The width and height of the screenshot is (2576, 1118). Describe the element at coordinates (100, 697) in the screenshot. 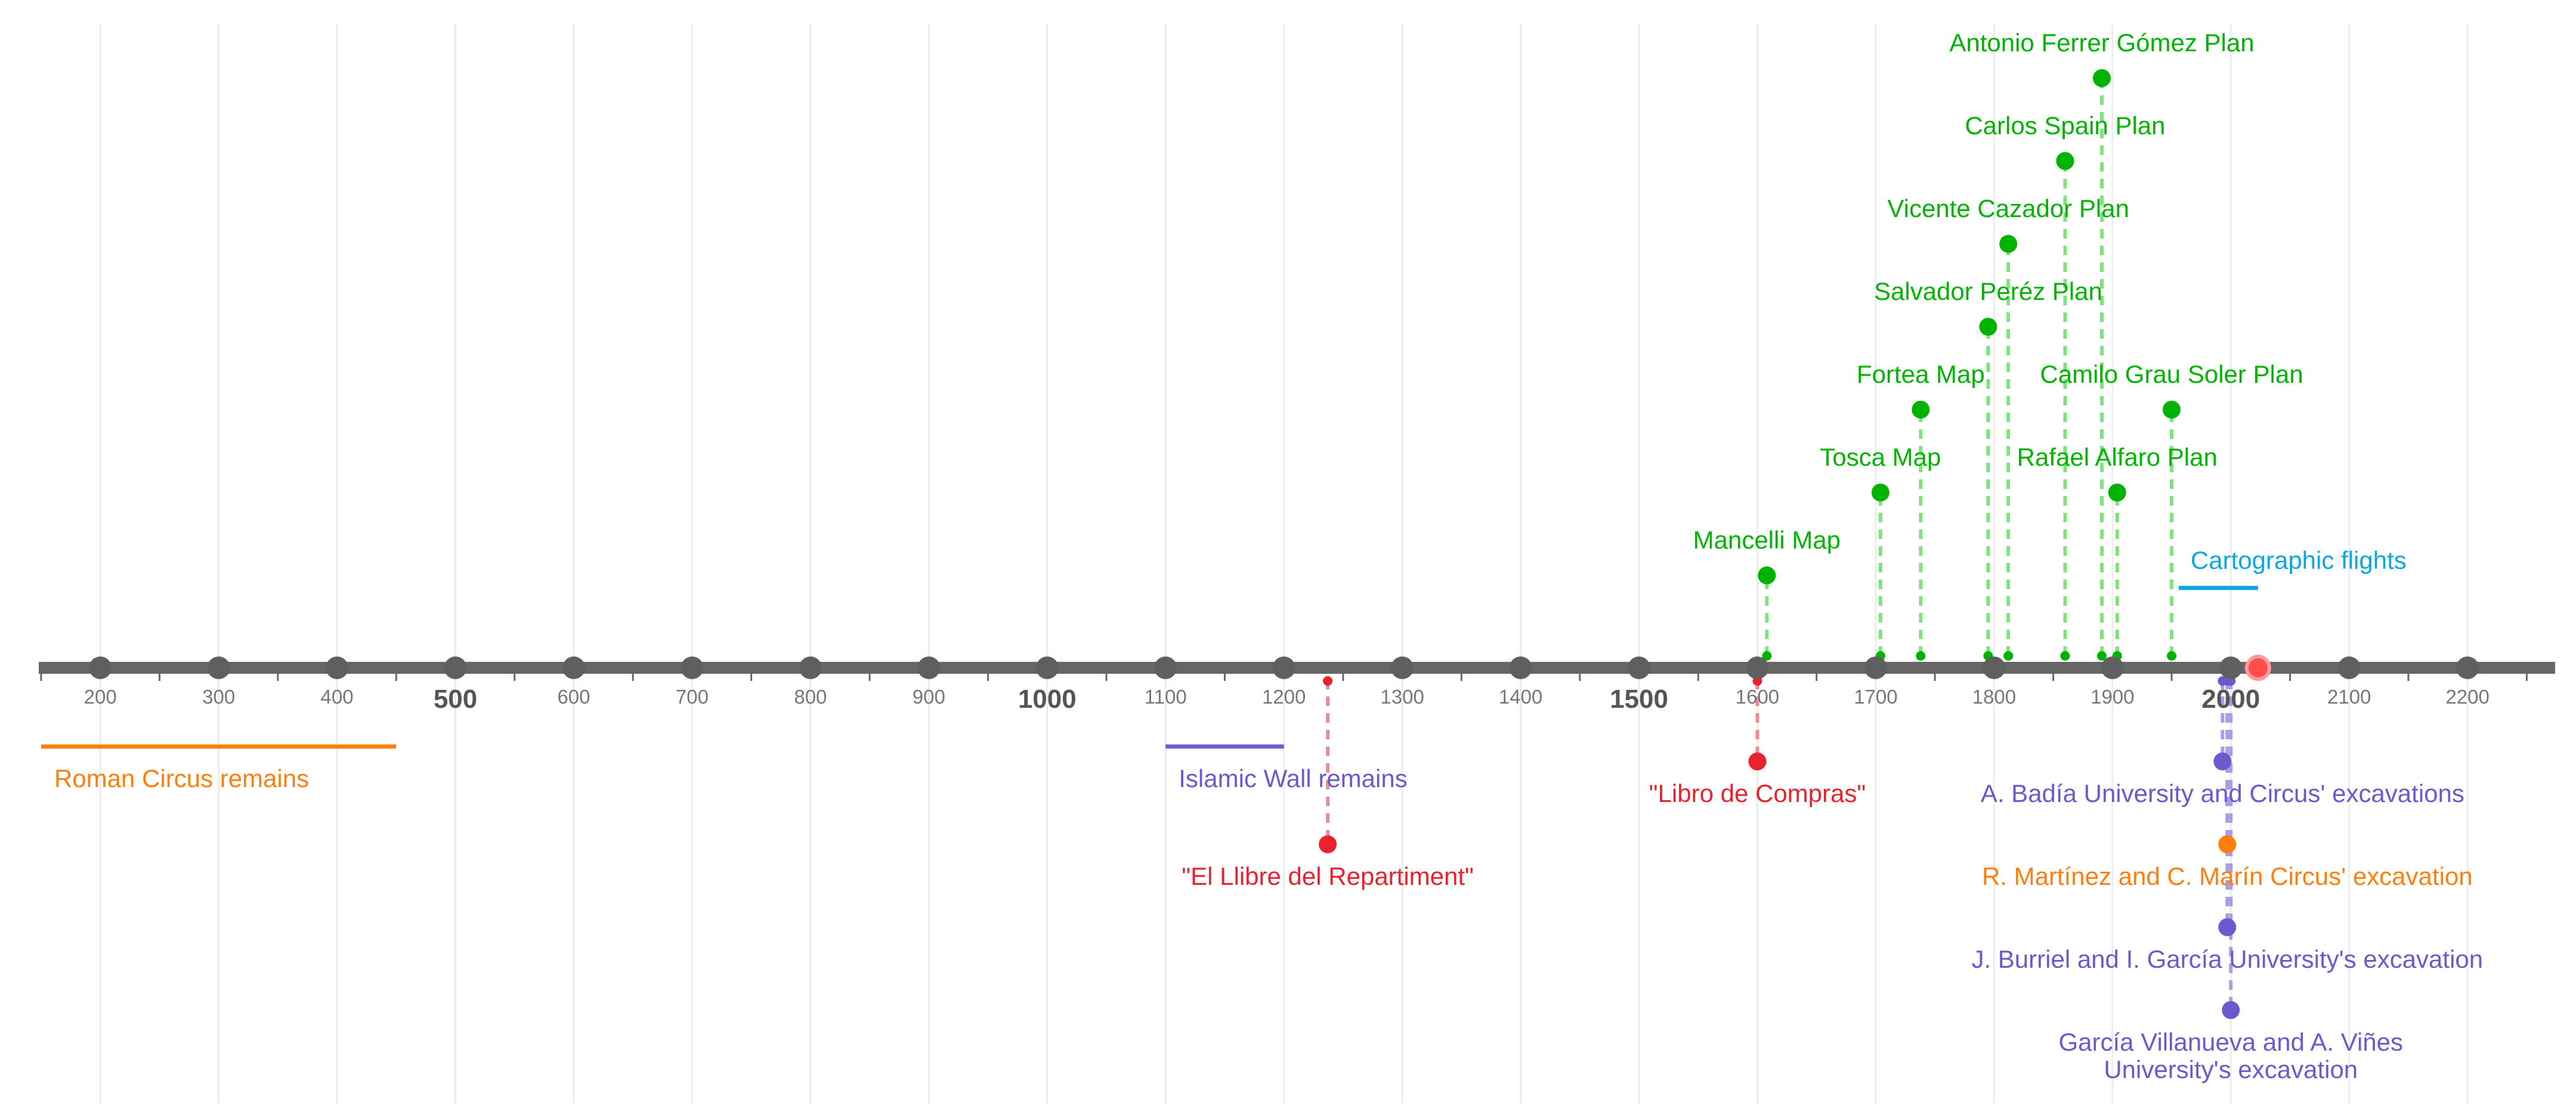

I see `tick-label-200: 200` at that location.